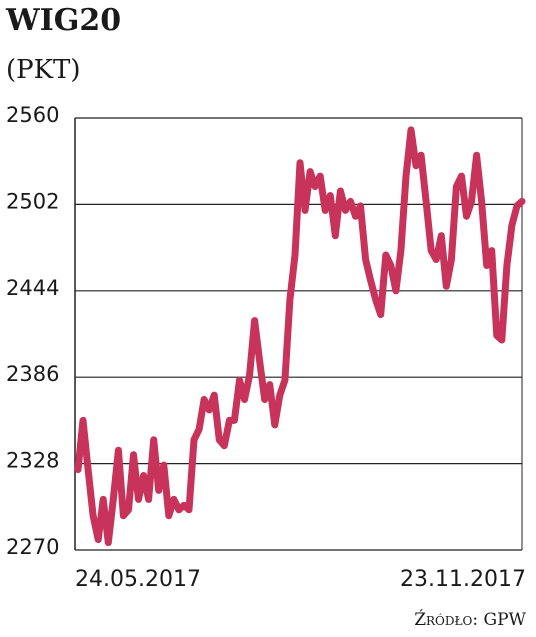 The height and width of the screenshot is (637, 536). Describe the element at coordinates (32, 374) in the screenshot. I see `y-tick-label: 2386` at that location.